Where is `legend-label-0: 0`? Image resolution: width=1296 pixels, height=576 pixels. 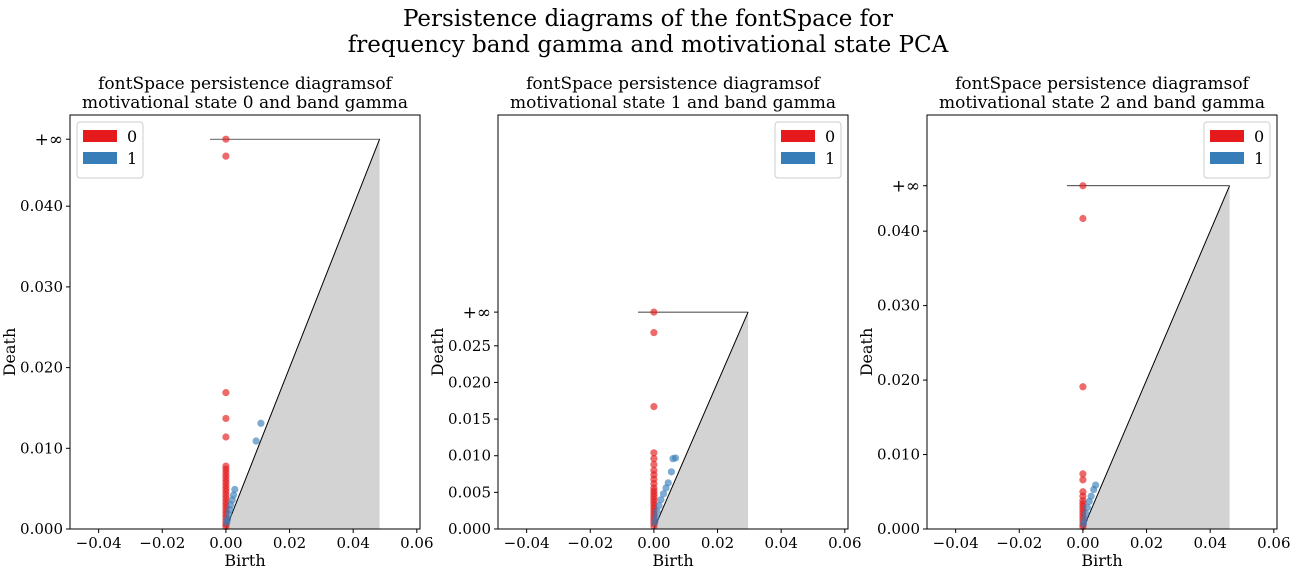 legend-label-0: 0 is located at coordinates (1259, 136).